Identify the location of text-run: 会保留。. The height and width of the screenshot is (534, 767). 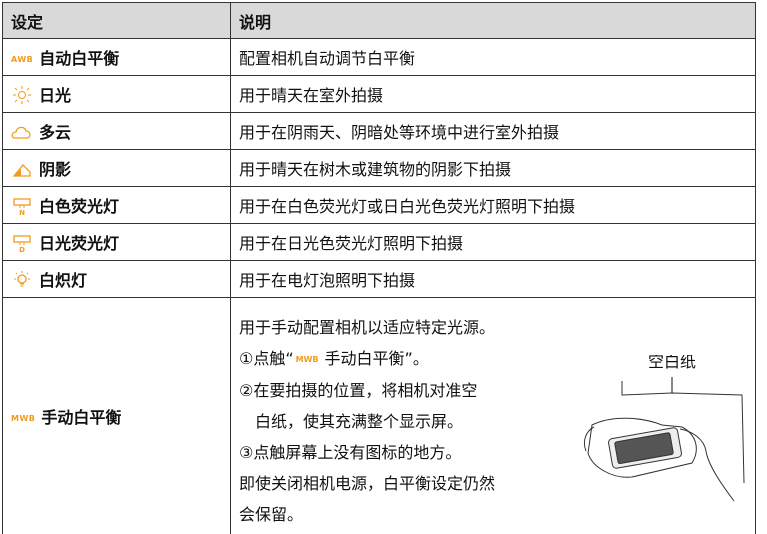
(271, 514).